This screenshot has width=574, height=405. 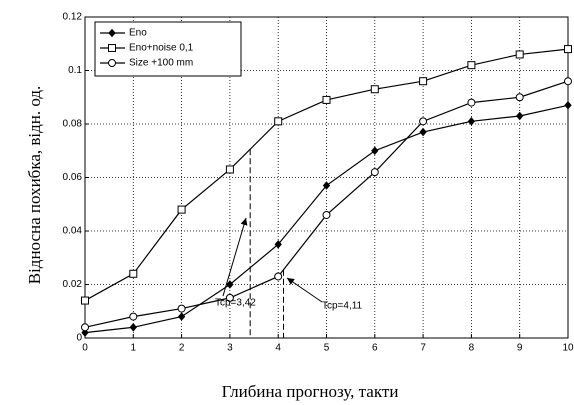 What do you see at coordinates (568, 348) in the screenshot?
I see `x-tick-label: 10` at bounding box center [568, 348].